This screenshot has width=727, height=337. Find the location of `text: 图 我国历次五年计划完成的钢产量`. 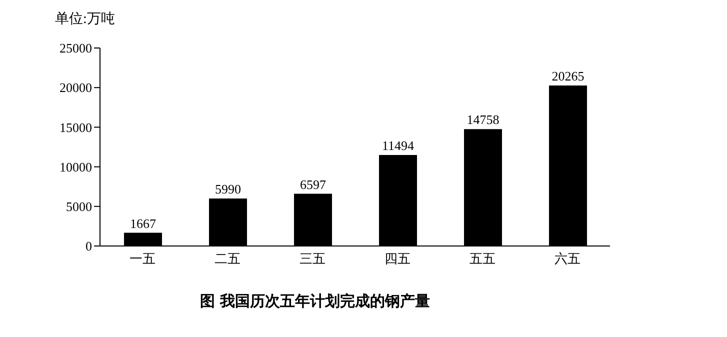

text: 图 我国历次五年计划完成的钢产量 is located at coordinates (315, 301).